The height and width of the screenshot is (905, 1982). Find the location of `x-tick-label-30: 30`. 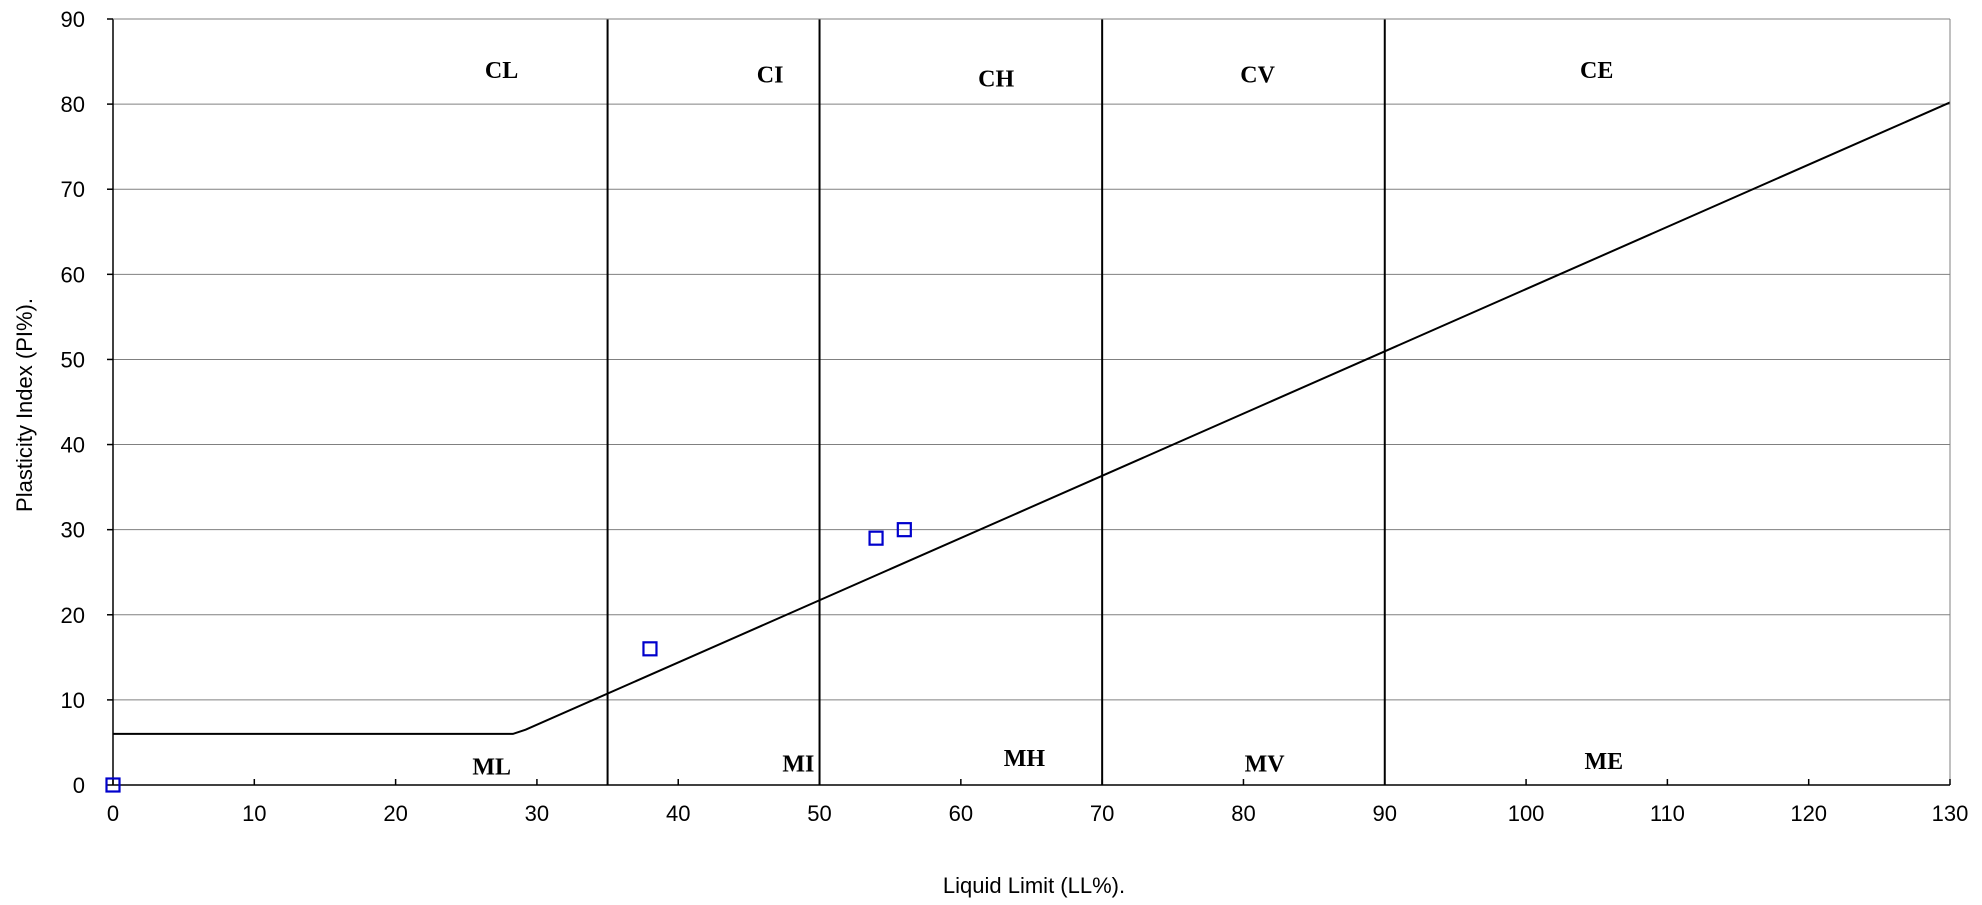

x-tick-label-30: 30 is located at coordinates (537, 813).